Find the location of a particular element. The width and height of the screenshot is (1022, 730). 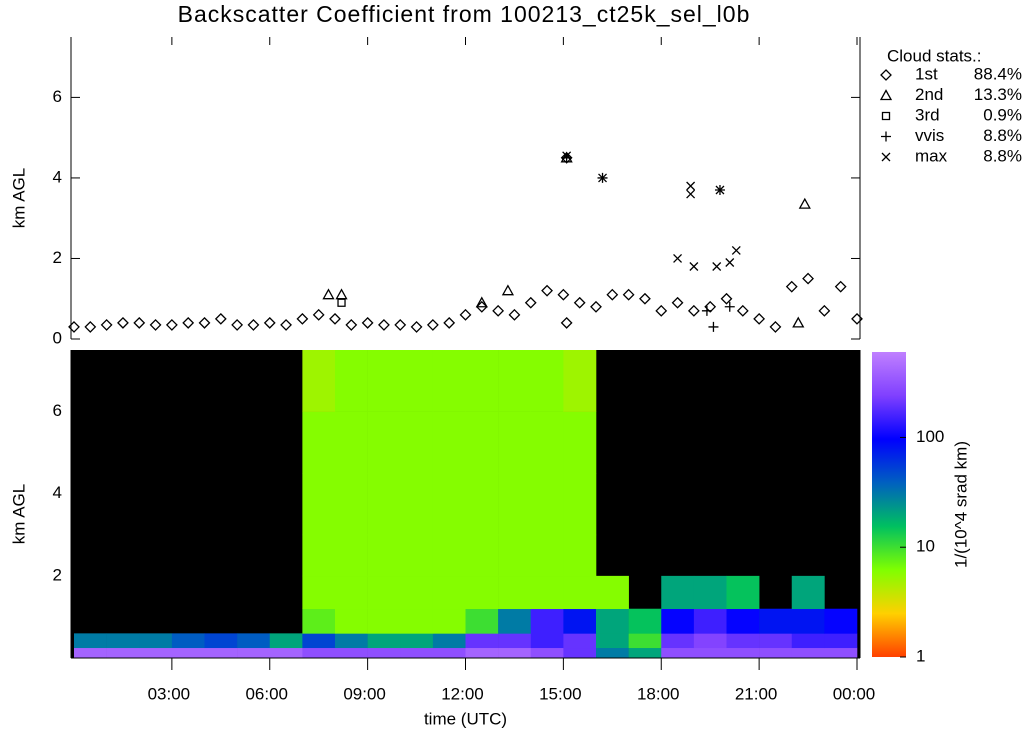

y-tick-label: 0 is located at coordinates (57, 337).